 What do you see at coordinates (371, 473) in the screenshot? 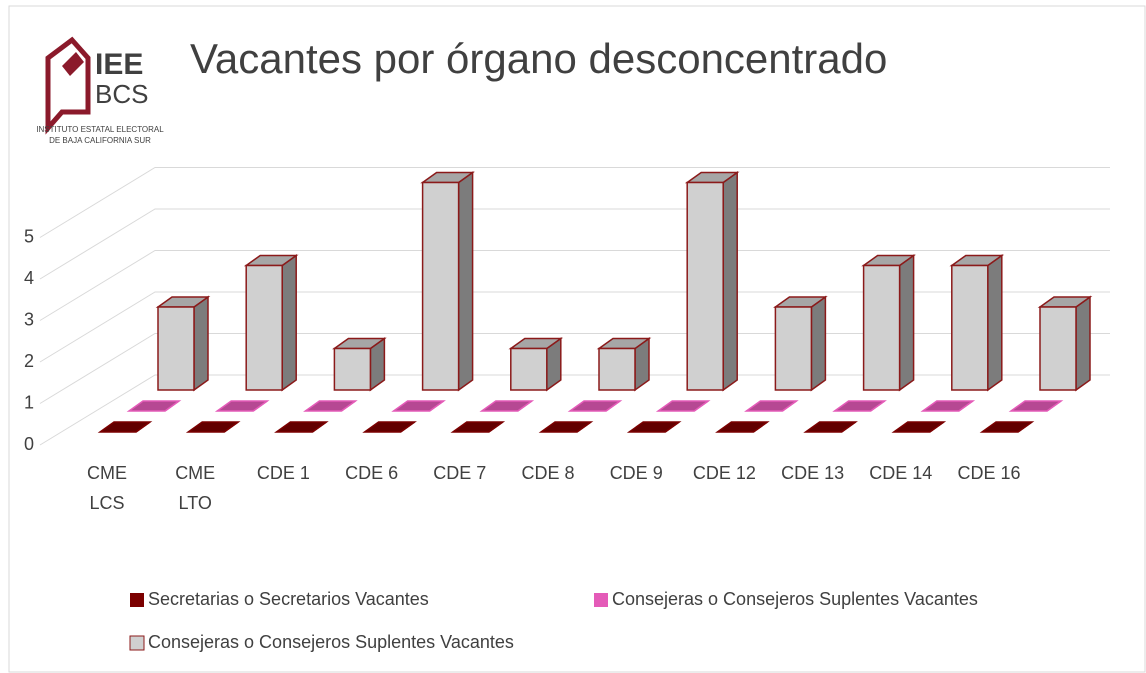
I see `x-tick-label: CDE 6` at bounding box center [371, 473].